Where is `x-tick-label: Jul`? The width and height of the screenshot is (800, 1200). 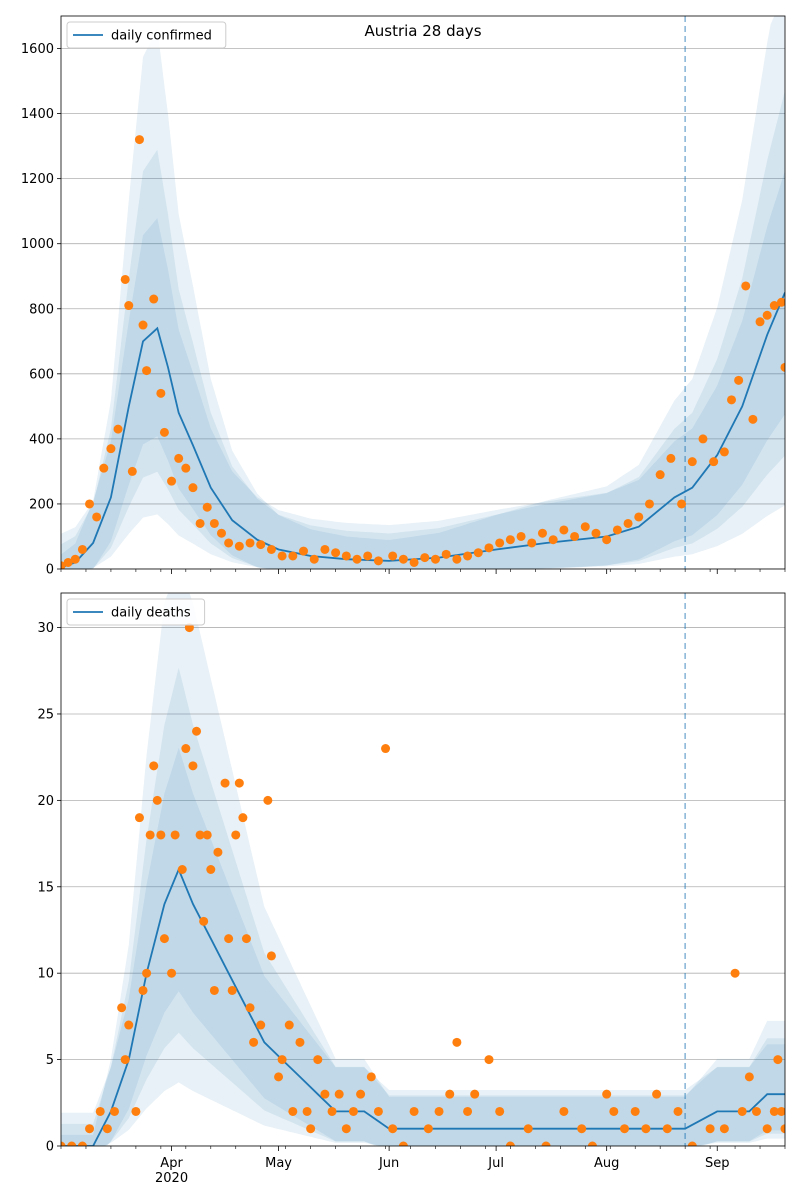 x-tick-label: Jul is located at coordinates (495, 1163).